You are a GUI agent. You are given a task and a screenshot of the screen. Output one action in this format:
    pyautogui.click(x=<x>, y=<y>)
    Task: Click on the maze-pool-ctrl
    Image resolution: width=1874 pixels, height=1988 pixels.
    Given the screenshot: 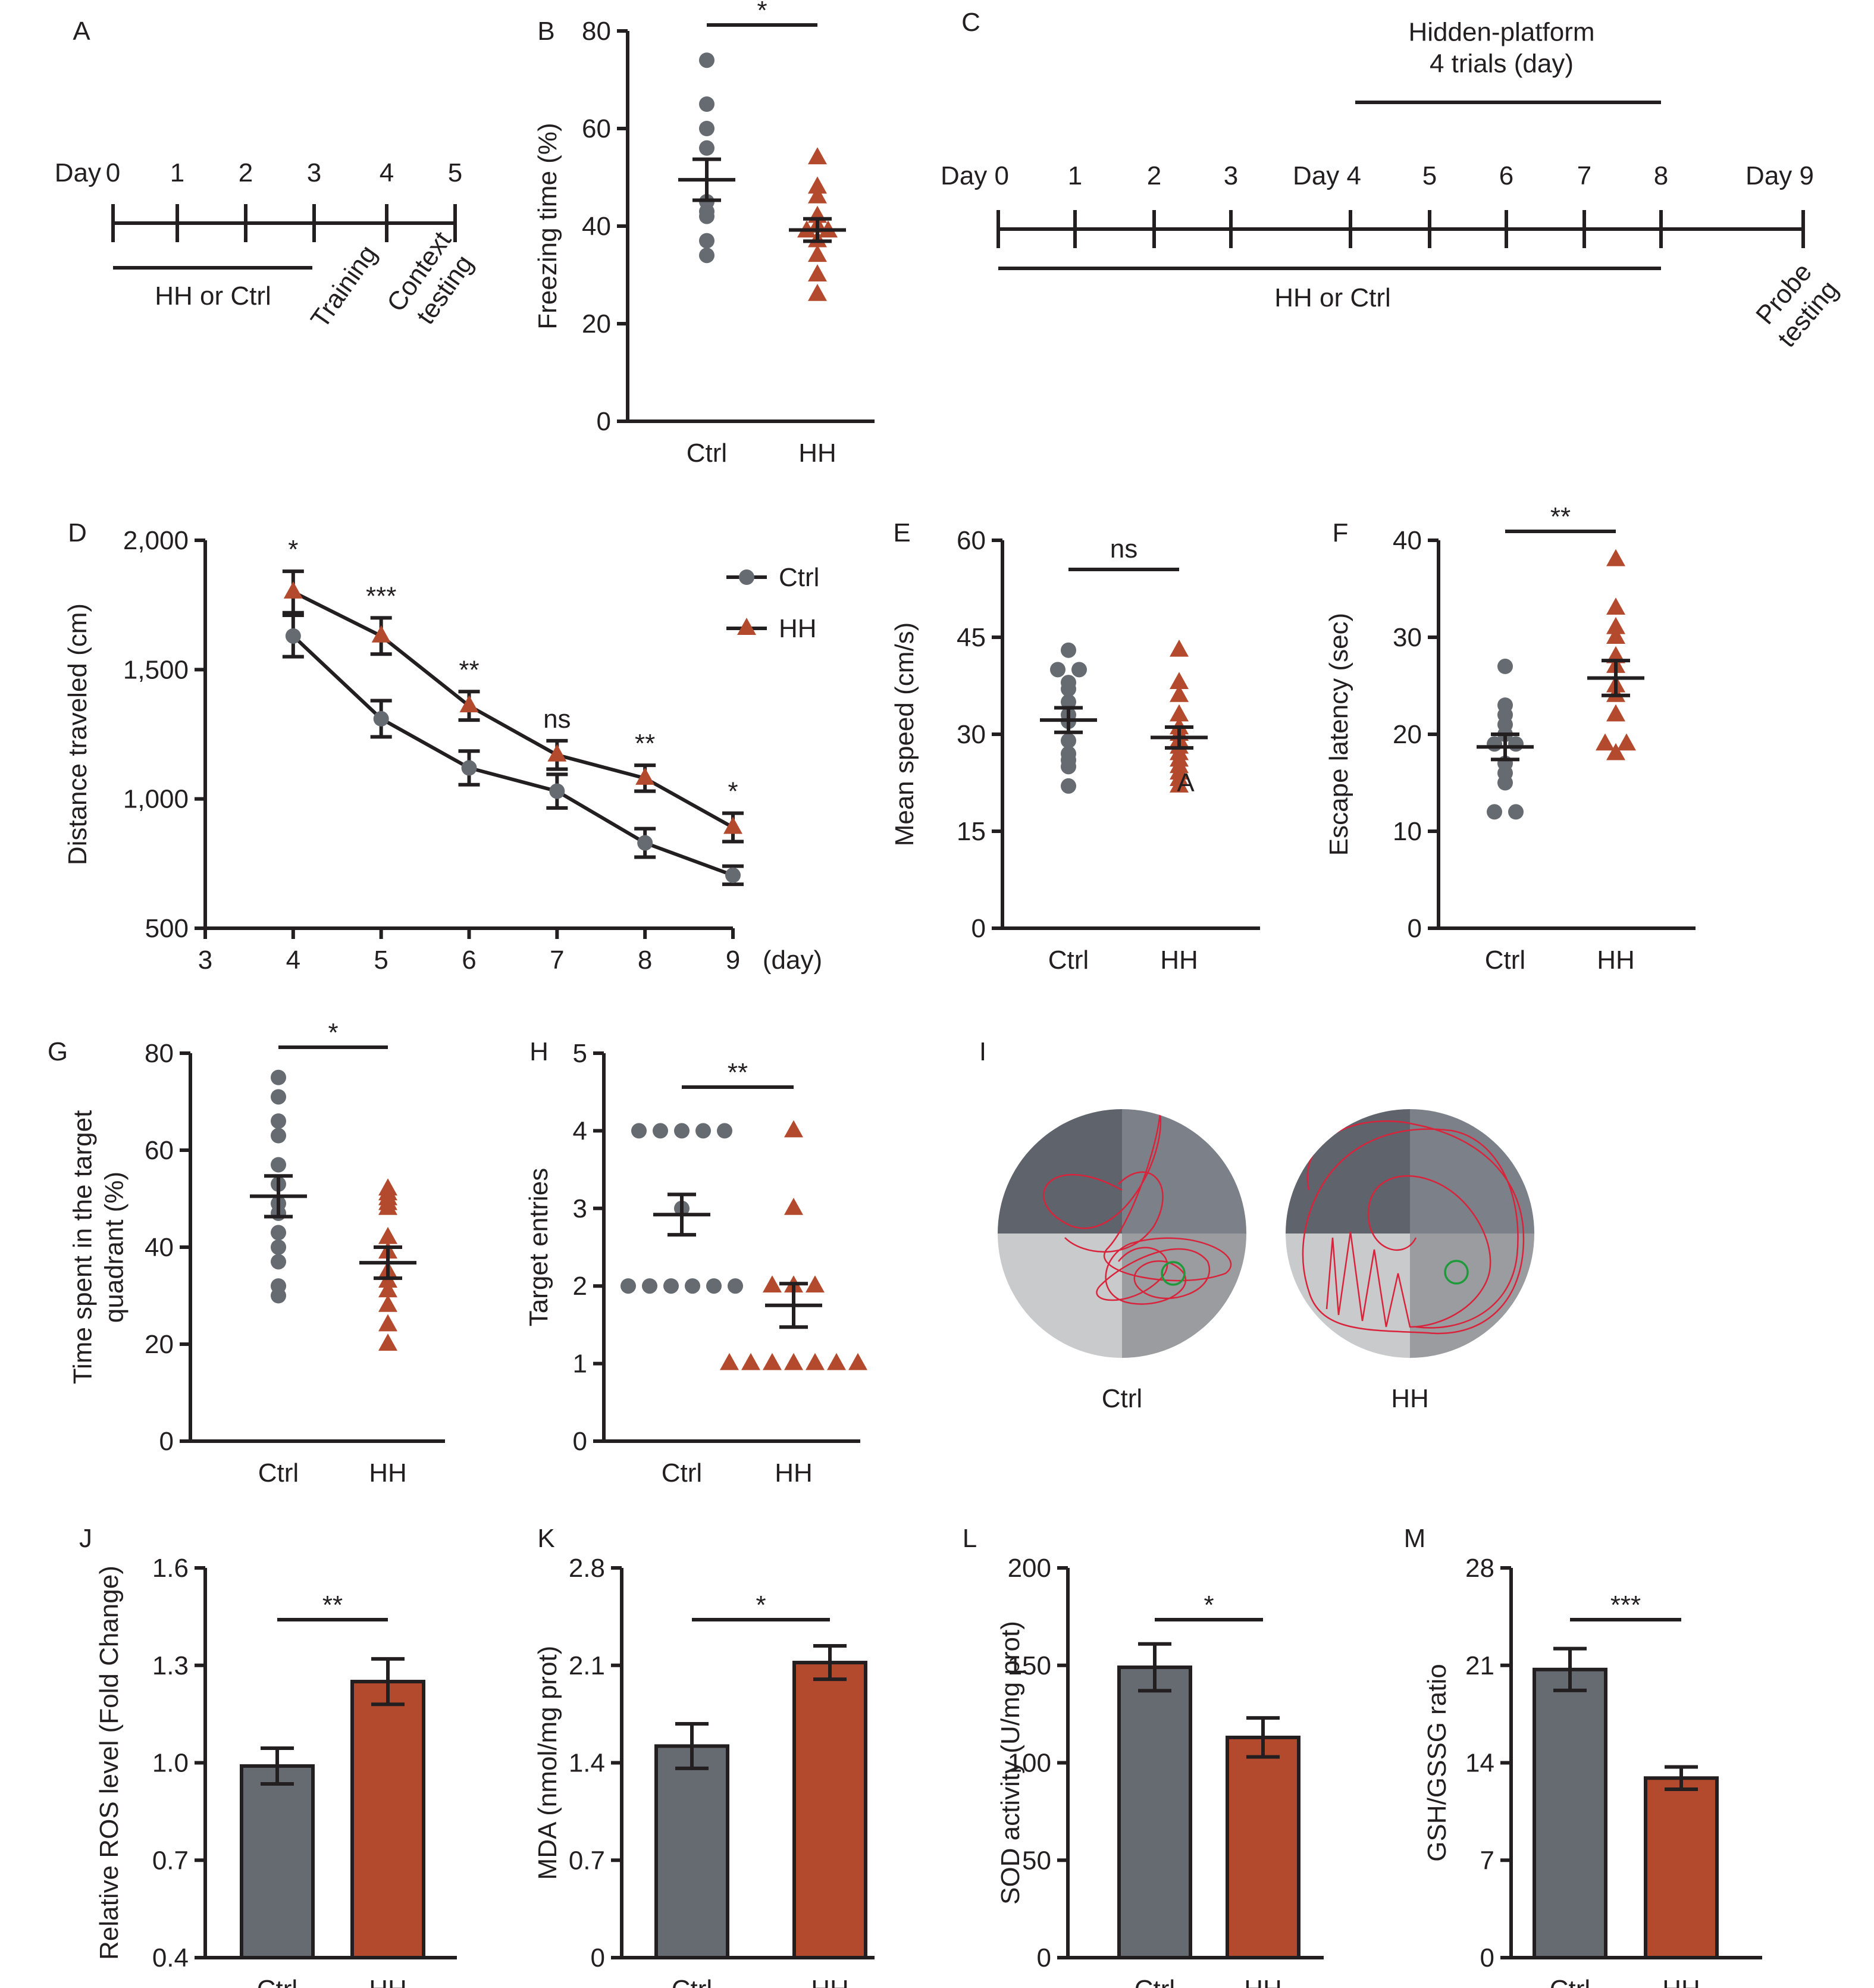 What is the action you would take?
    pyautogui.click(x=1122, y=1233)
    